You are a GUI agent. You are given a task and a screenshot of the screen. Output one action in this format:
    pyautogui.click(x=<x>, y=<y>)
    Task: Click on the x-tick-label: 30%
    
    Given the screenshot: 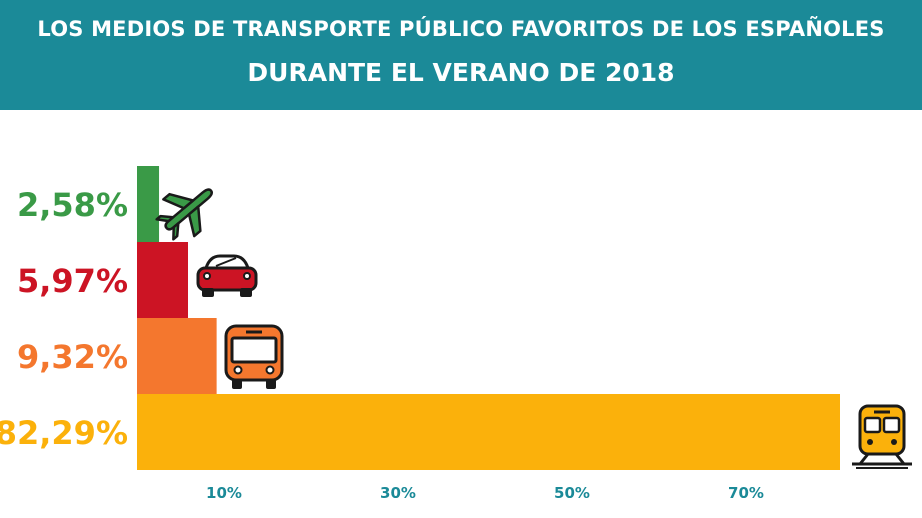 What is the action you would take?
    pyautogui.click(x=398, y=493)
    